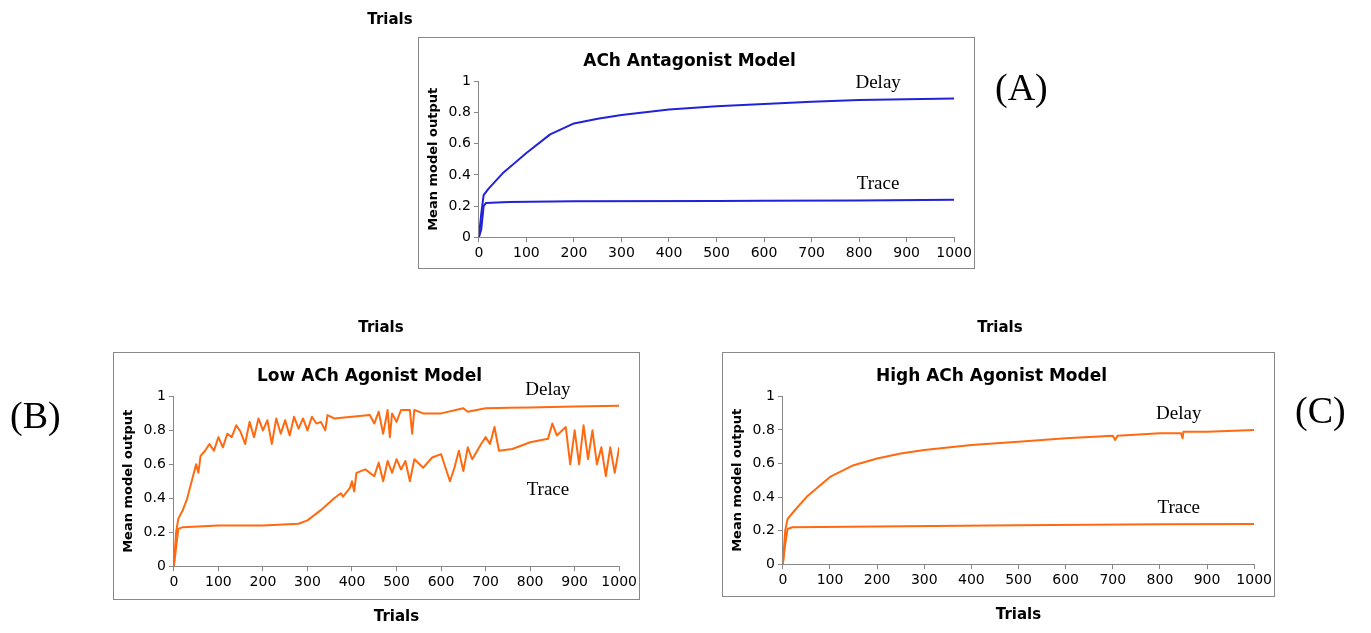  Describe the element at coordinates (369, 374) in the screenshot. I see `chart-title: Low ACh Agonist Model` at that location.